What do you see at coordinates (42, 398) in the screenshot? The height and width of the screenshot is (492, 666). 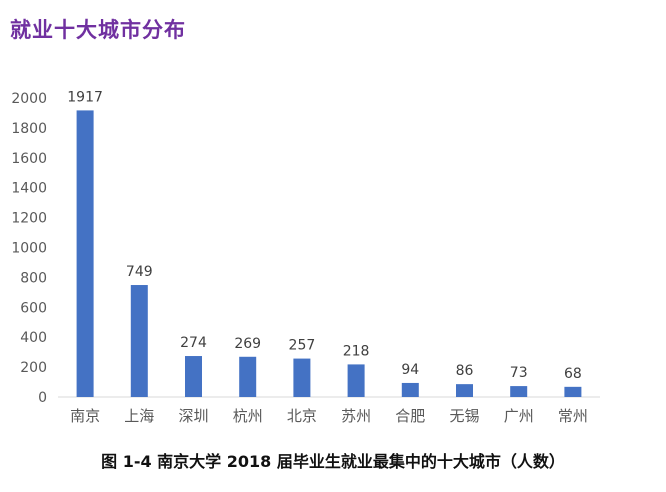 I see `y-tick-label: 0` at bounding box center [42, 398].